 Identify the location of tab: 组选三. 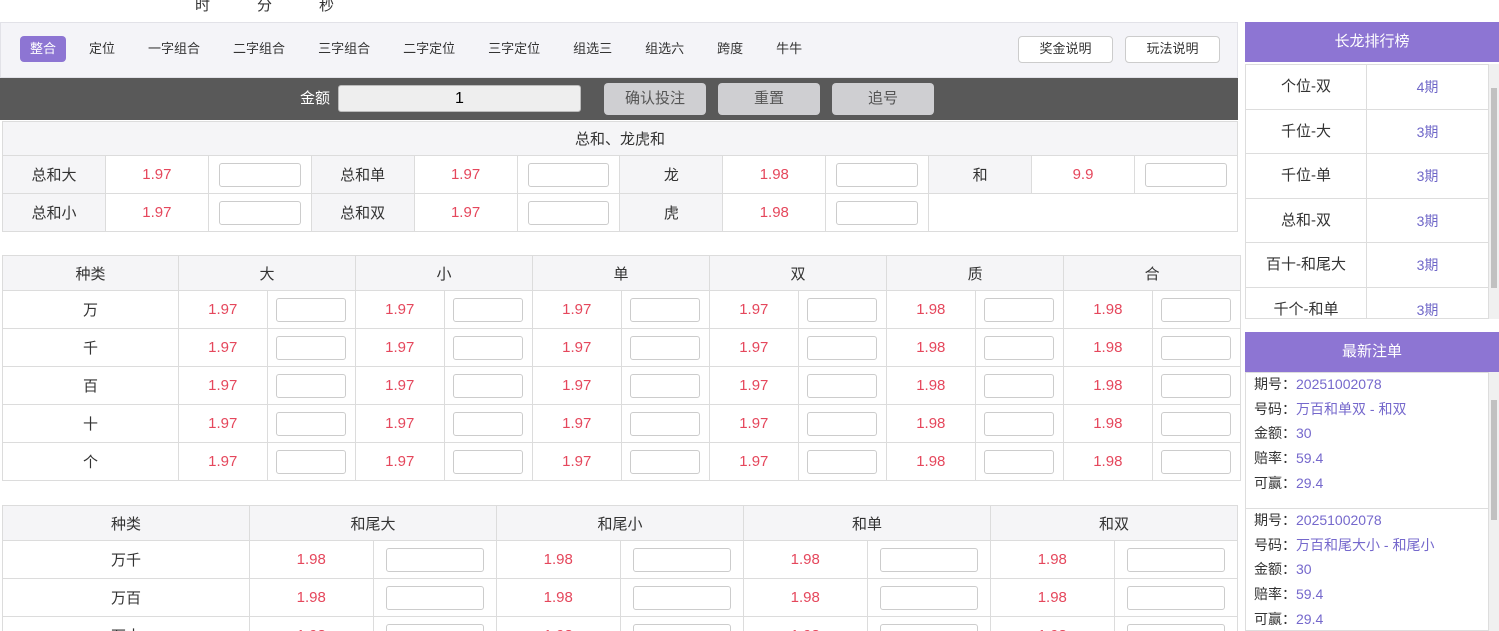
(593, 48).